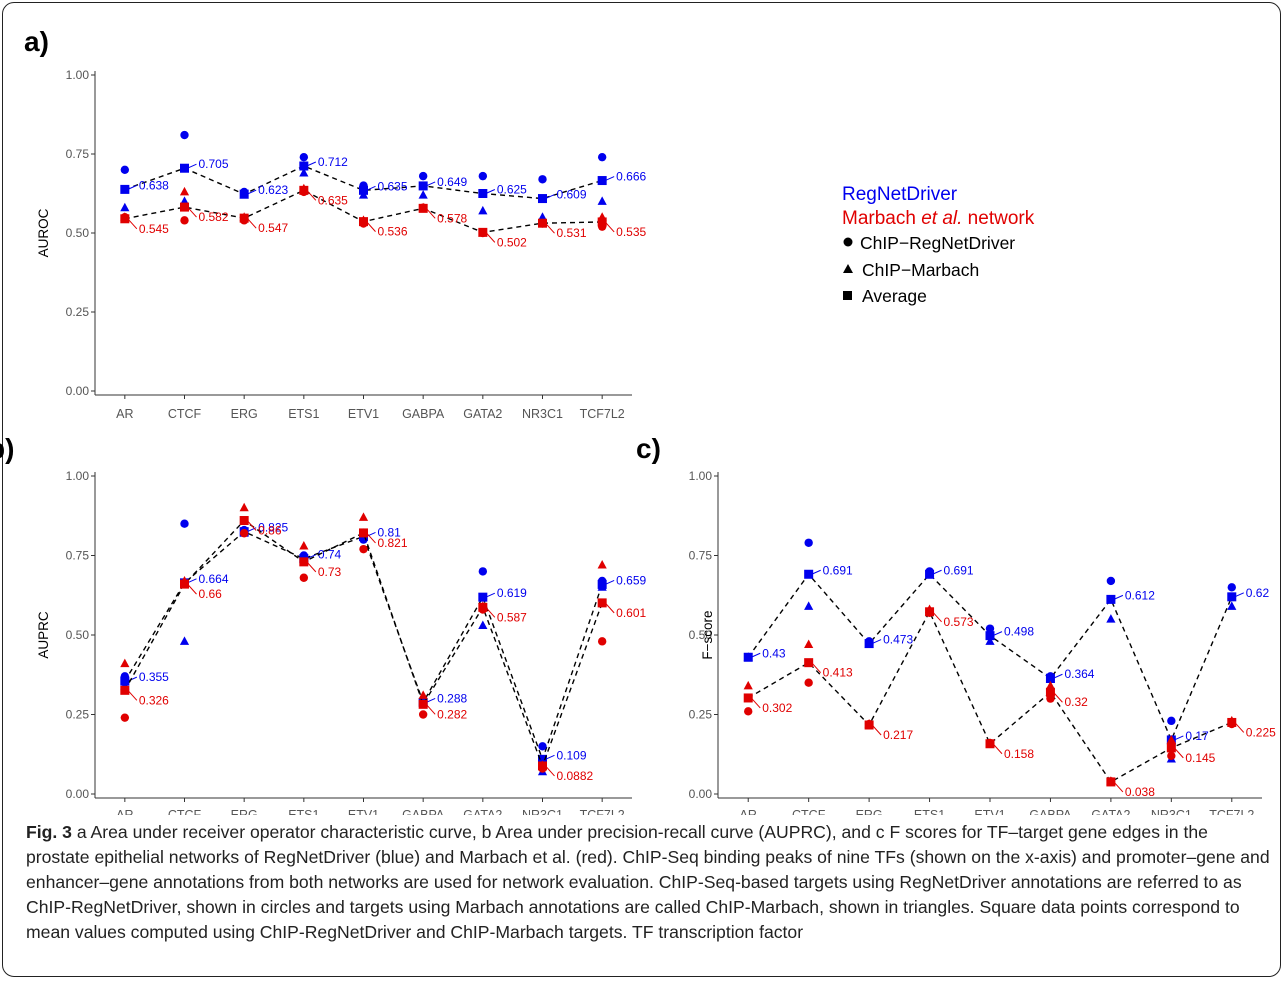 The width and height of the screenshot is (1285, 981). I want to click on average-line, so click(990, 657).